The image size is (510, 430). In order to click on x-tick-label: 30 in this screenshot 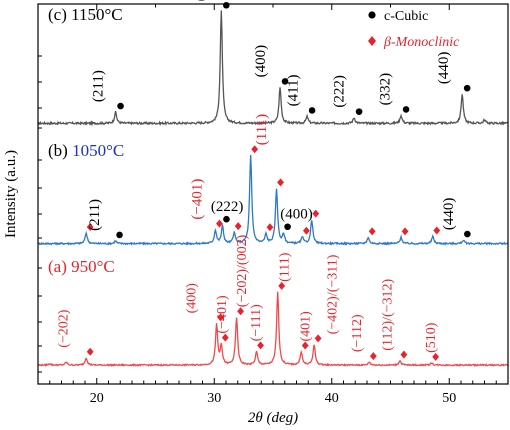, I will do `click(214, 398)`.